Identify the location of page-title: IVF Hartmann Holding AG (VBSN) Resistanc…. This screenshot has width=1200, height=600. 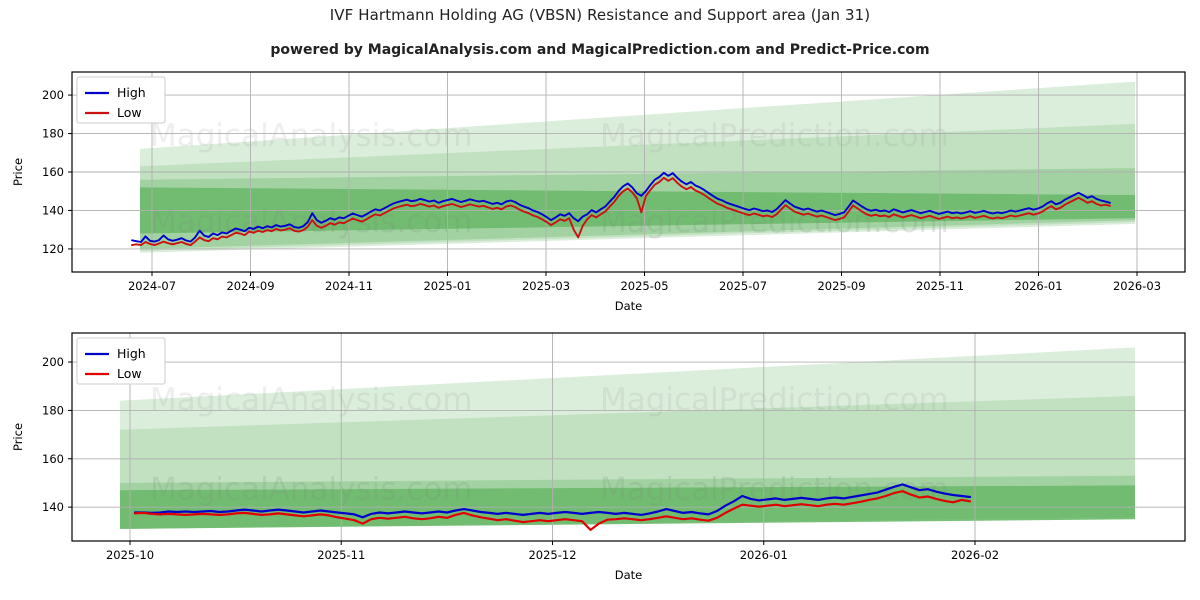
(600, 15).